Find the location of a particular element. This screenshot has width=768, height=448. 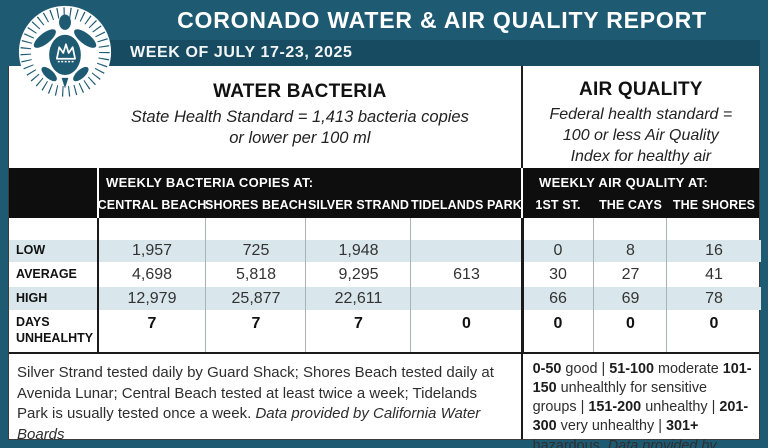

air-section-title: AIR QUALITY is located at coordinates (641, 89).